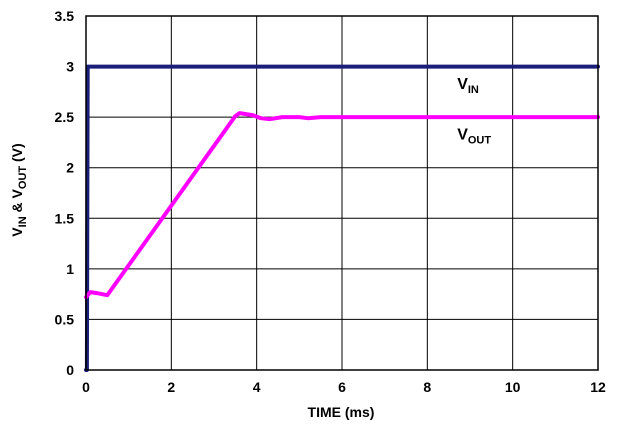 The height and width of the screenshot is (427, 623). Describe the element at coordinates (70, 269) in the screenshot. I see `y-tick-label: 1` at that location.